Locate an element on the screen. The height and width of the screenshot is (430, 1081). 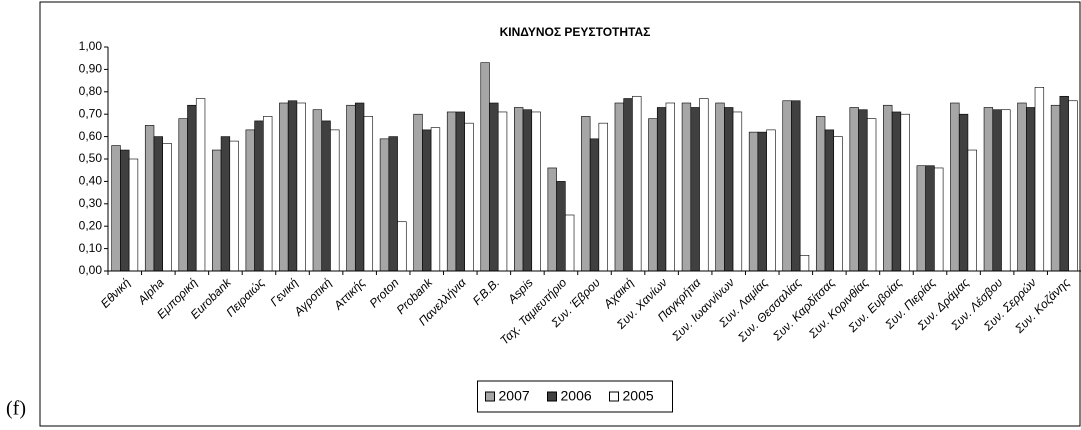
y-tick-label: 0,00 is located at coordinates (91, 270).